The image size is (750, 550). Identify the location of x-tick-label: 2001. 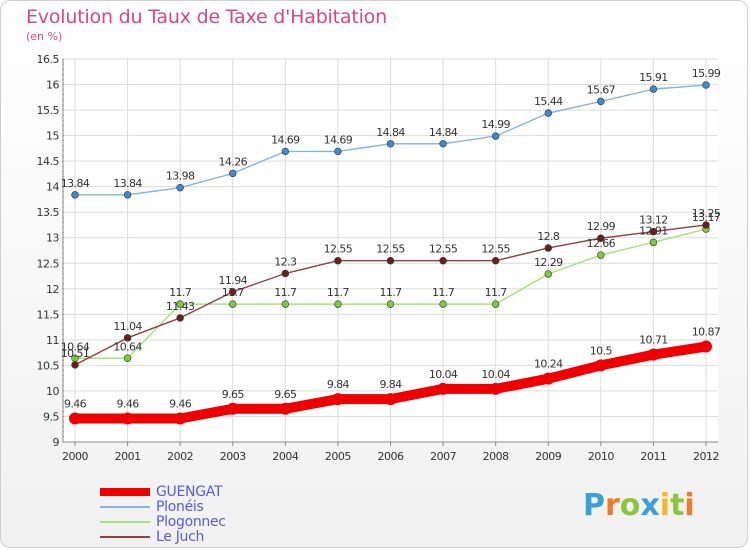
(128, 456).